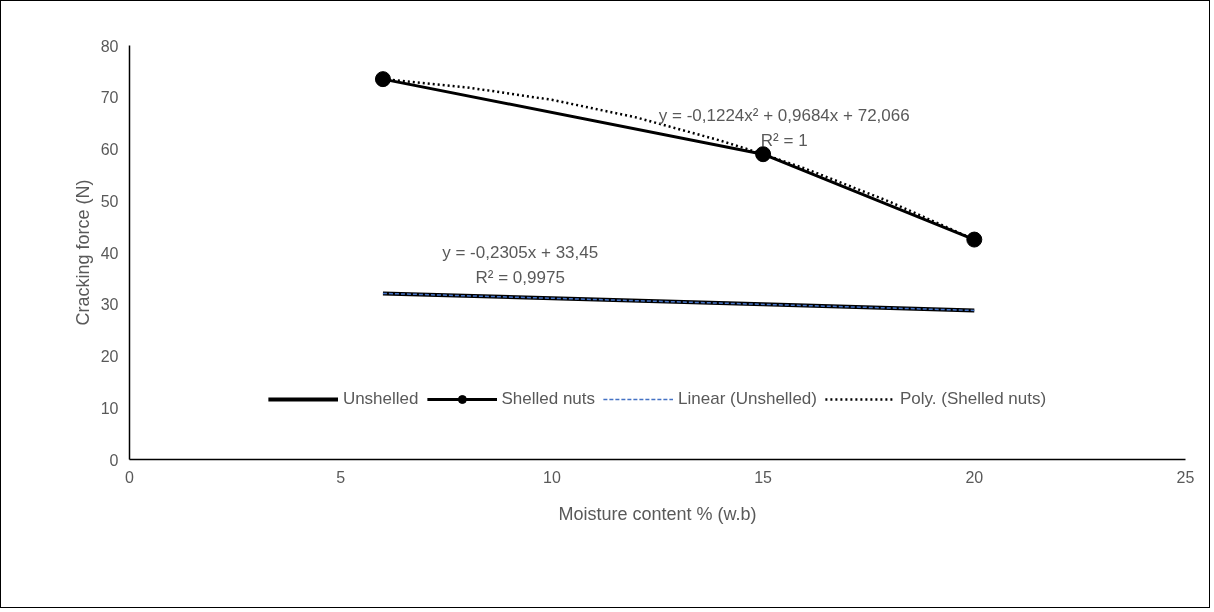  I want to click on legend-label: Unshelled, so click(380, 399).